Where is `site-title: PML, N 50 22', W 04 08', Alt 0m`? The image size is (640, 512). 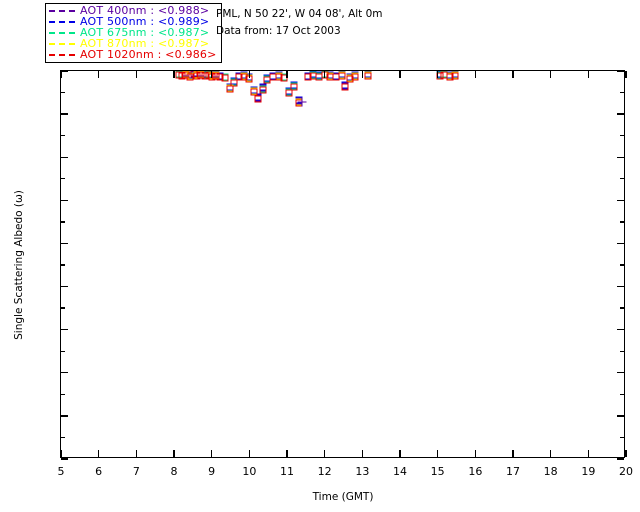
site-title: PML, N 50 22', W 04 08', Alt 0m is located at coordinates (299, 14).